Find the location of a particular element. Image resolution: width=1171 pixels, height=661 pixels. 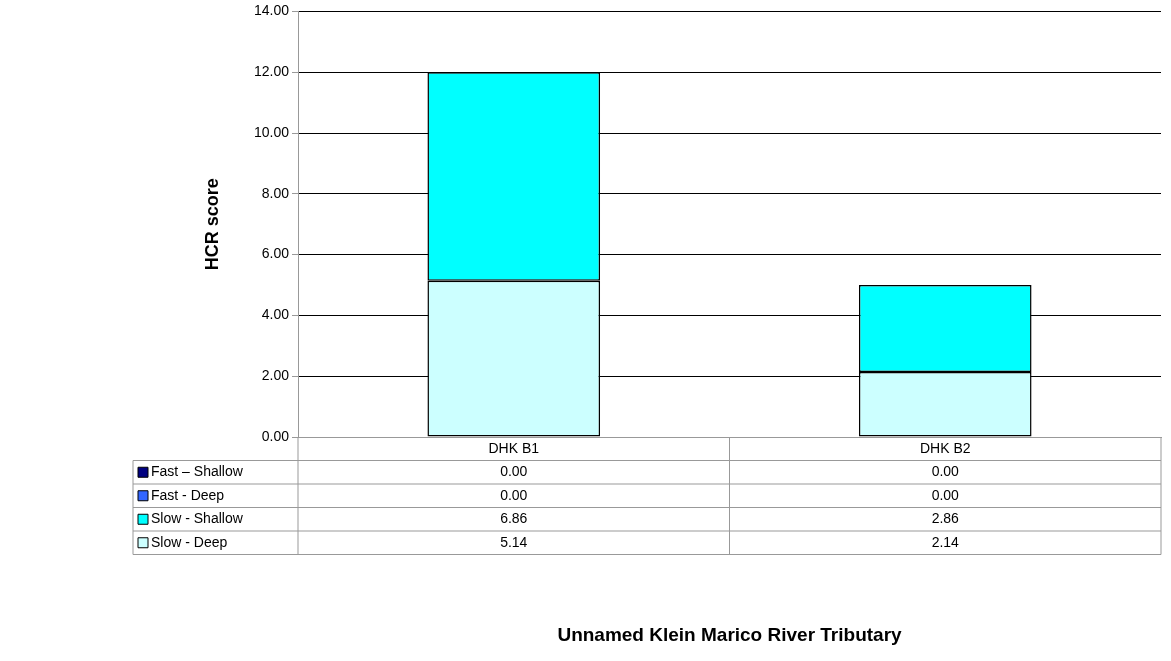

data-label: 6.86 is located at coordinates (514, 518).